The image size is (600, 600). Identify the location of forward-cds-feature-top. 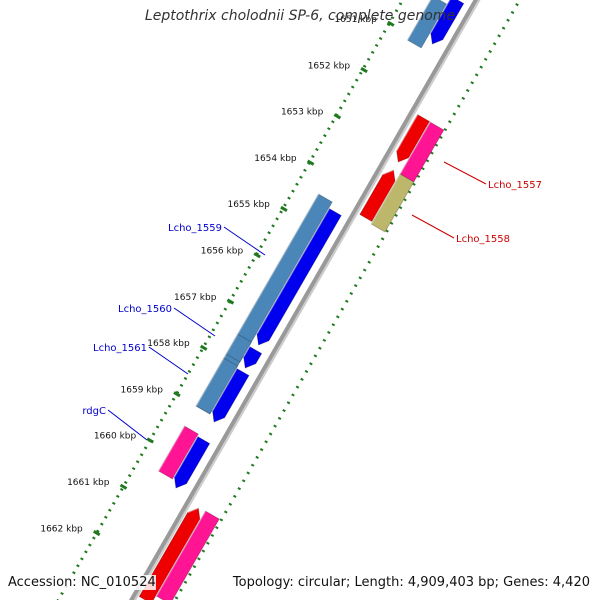
(427, 24).